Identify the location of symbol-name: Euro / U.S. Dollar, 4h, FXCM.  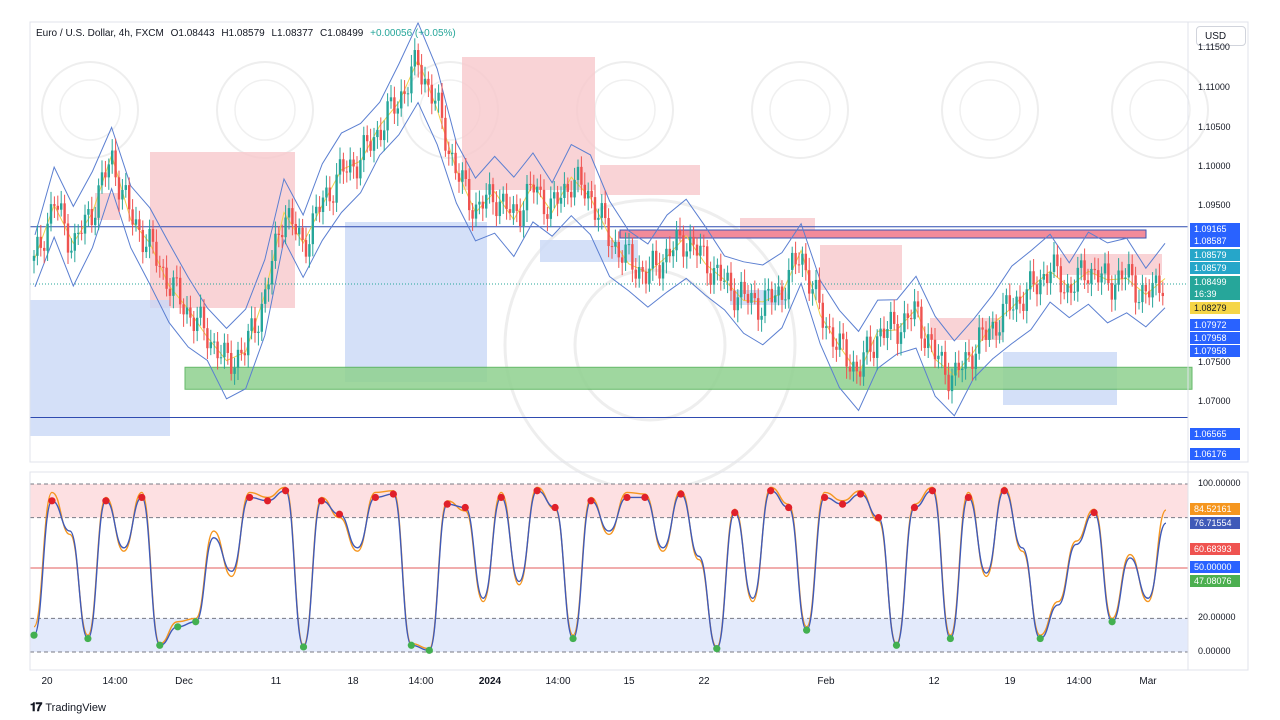
(100, 33).